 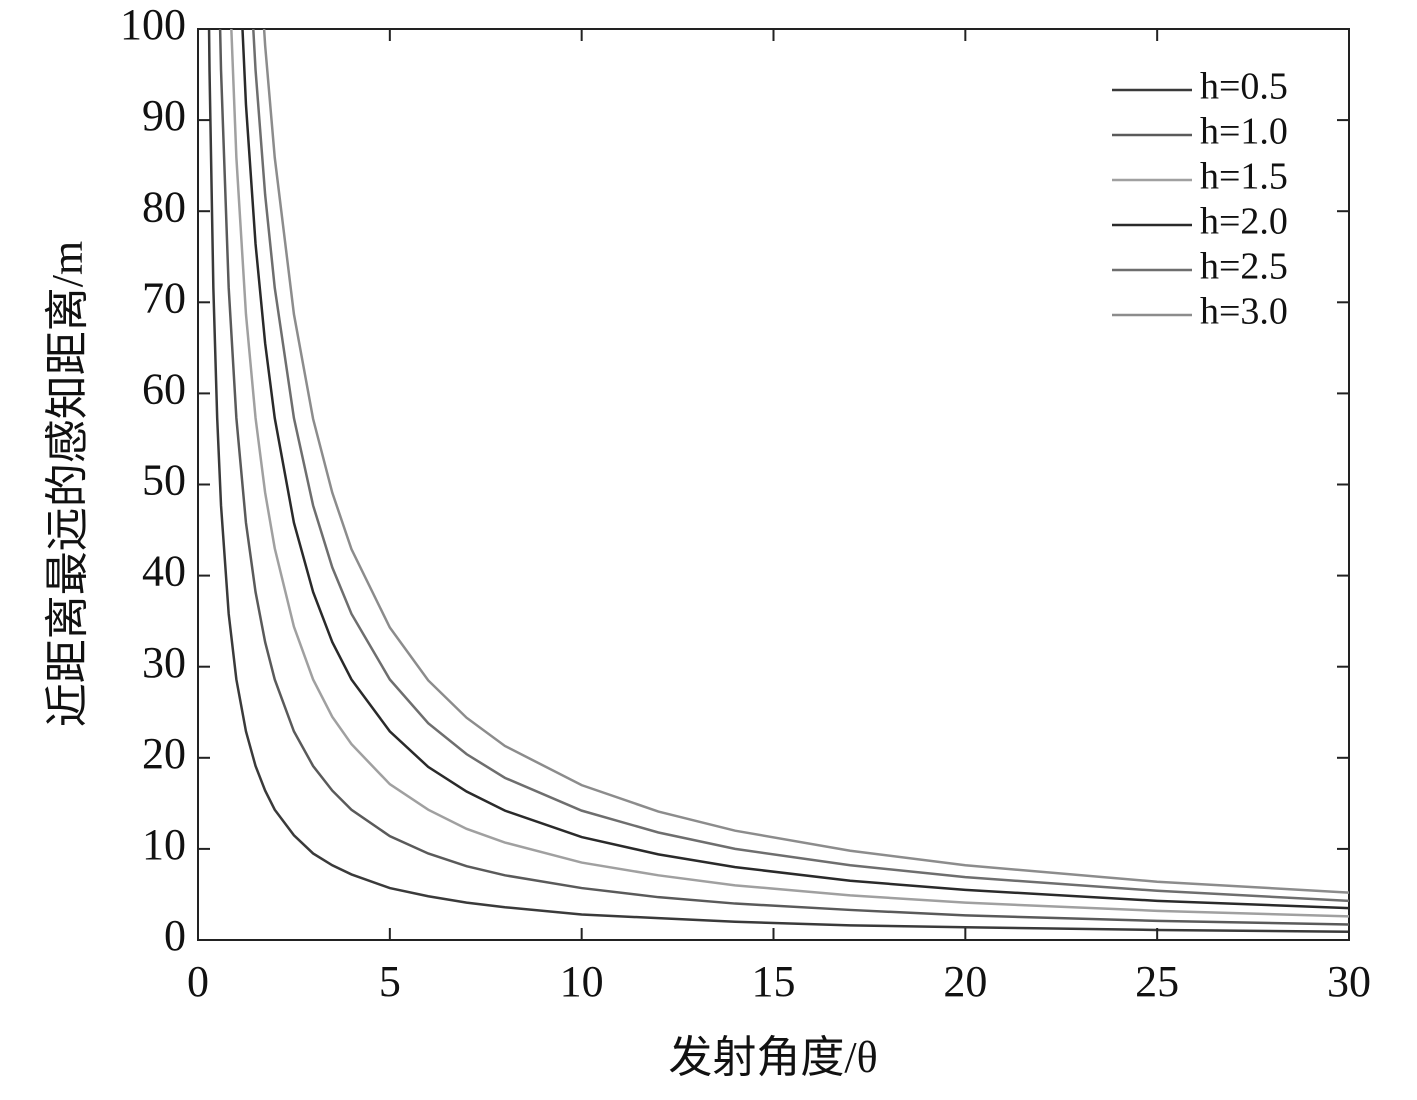 What do you see at coordinates (1244, 132) in the screenshot?
I see `legend-label: h=1.0` at bounding box center [1244, 132].